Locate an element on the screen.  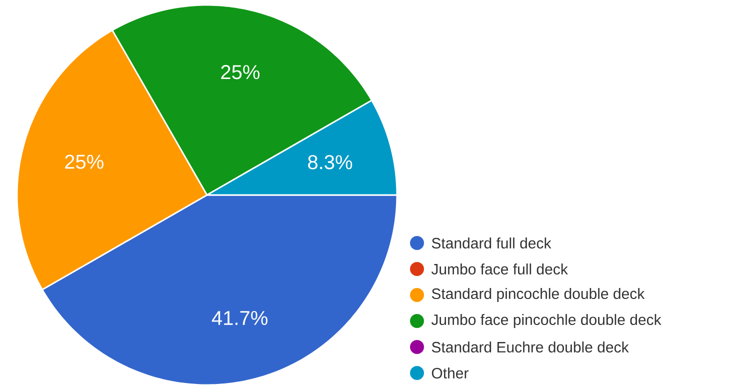
legend-label: Jumbo face full deck is located at coordinates (499, 268).